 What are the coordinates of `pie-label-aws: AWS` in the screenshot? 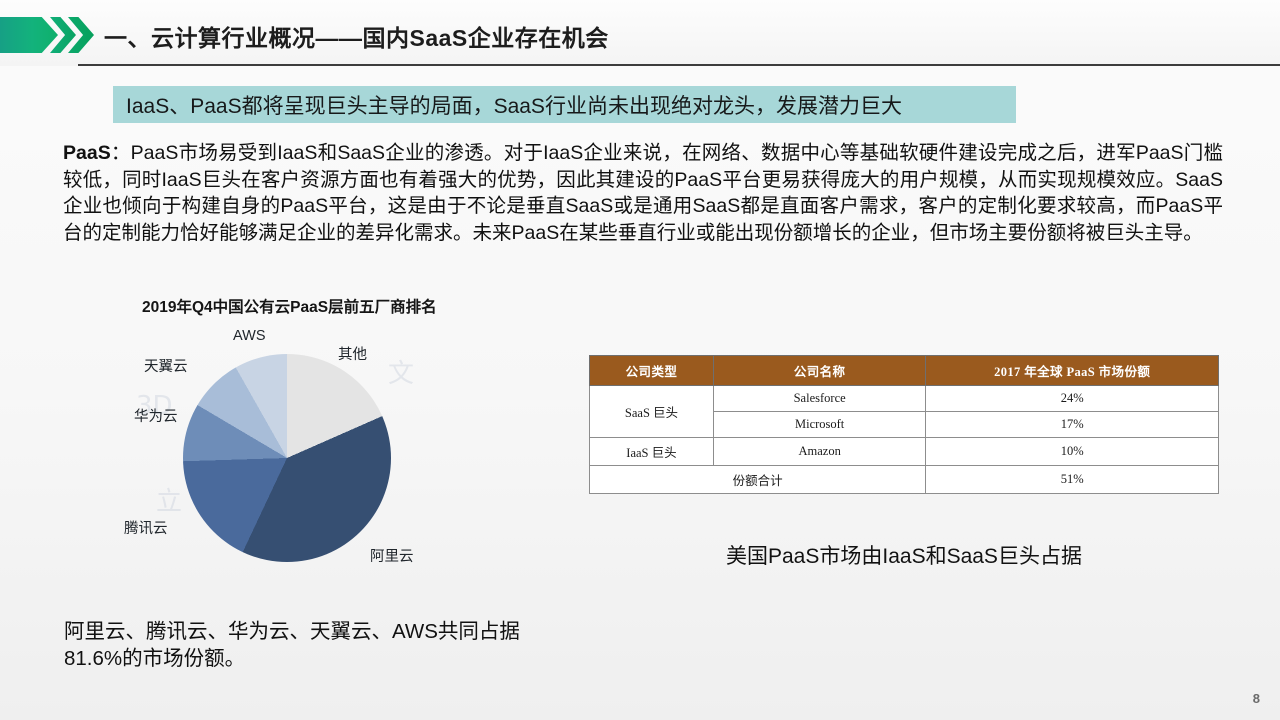 It's located at (249, 336).